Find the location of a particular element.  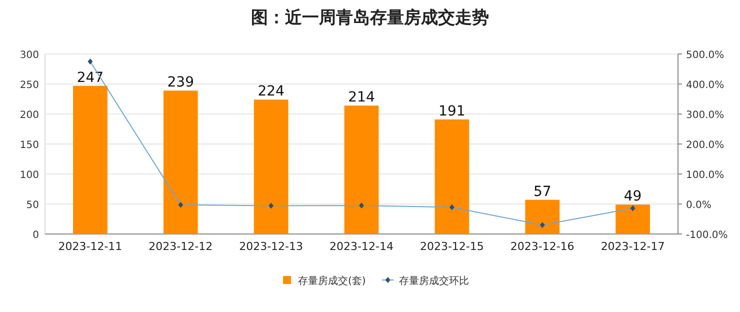

data-label: 247 is located at coordinates (90, 78).